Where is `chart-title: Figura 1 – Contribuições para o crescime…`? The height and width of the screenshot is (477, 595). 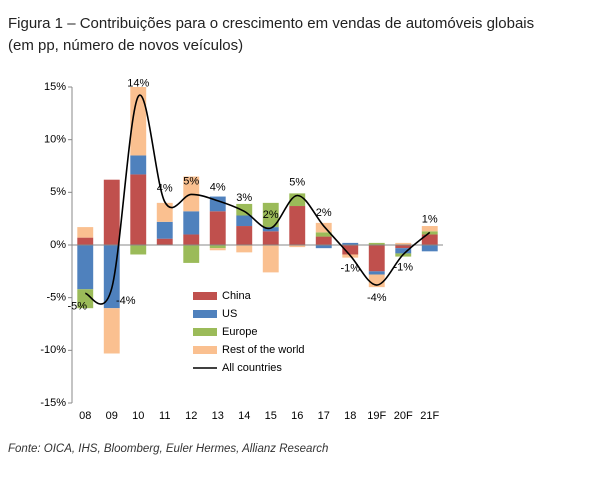 chart-title: Figura 1 – Contribuições para o crescime… is located at coordinates (271, 23).